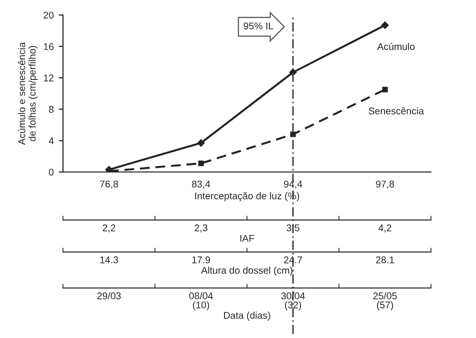 The image size is (476, 338). Describe the element at coordinates (51, 109) in the screenshot. I see `y-tick-label: 8` at that location.